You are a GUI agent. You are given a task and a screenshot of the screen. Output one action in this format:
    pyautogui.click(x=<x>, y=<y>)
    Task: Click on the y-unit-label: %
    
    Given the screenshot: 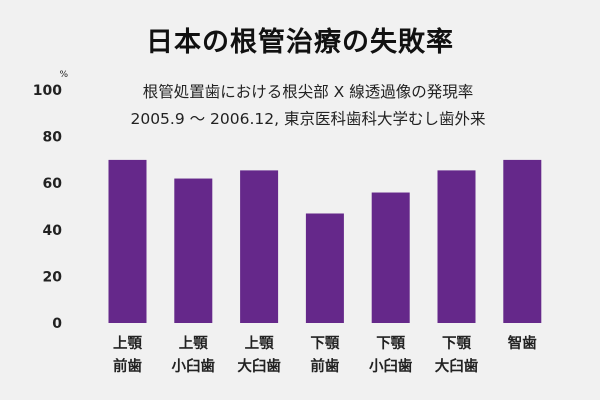 What is the action you would take?
    pyautogui.click(x=63, y=75)
    